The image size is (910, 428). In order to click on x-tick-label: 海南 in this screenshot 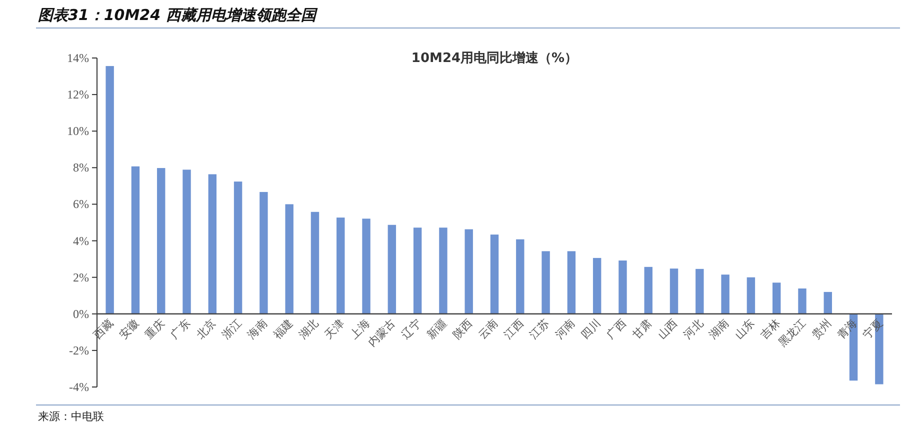, I will do `click(257, 329)`.